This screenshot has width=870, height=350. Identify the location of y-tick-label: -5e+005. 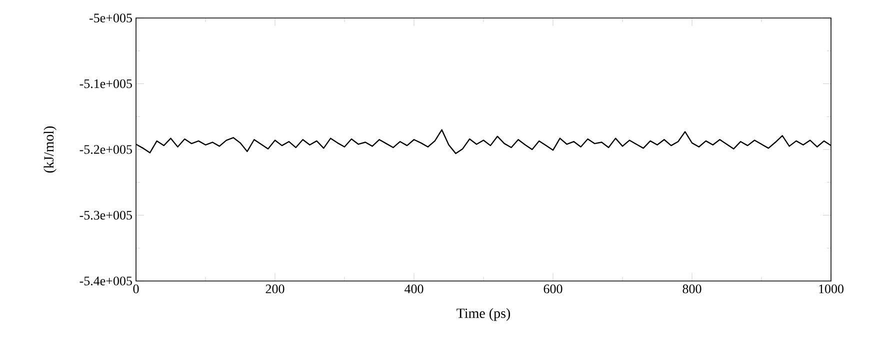
(111, 18).